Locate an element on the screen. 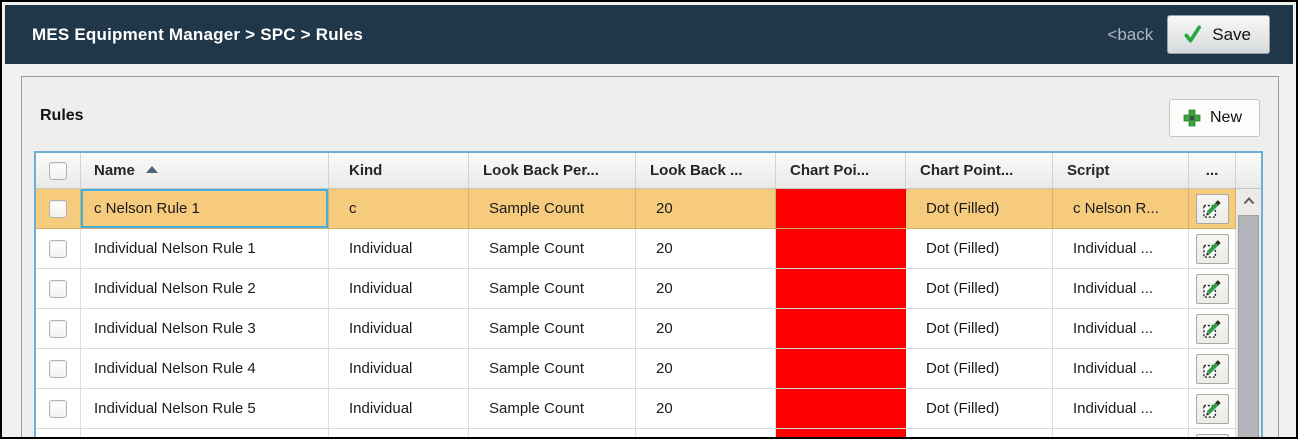 The image size is (1298, 439). header-name: Name is located at coordinates (205, 170).